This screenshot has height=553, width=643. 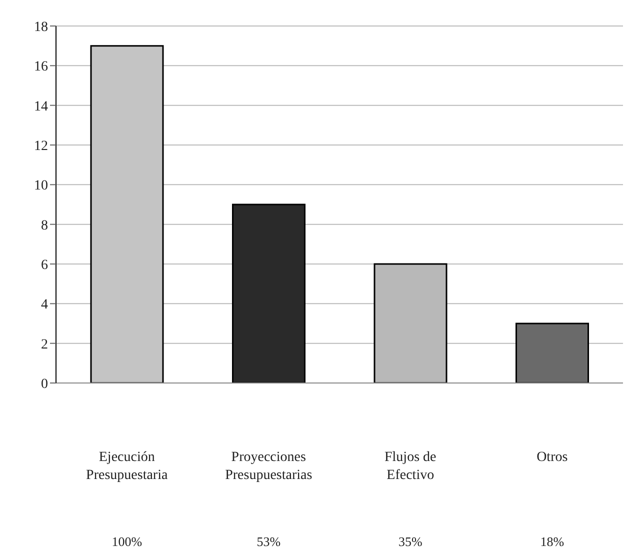 I want to click on x-tick-label: Otros, so click(x=552, y=457).